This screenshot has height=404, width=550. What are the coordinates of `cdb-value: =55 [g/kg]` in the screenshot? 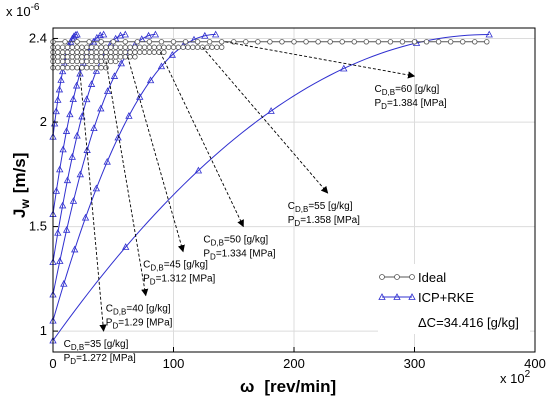 It's located at (330, 206).